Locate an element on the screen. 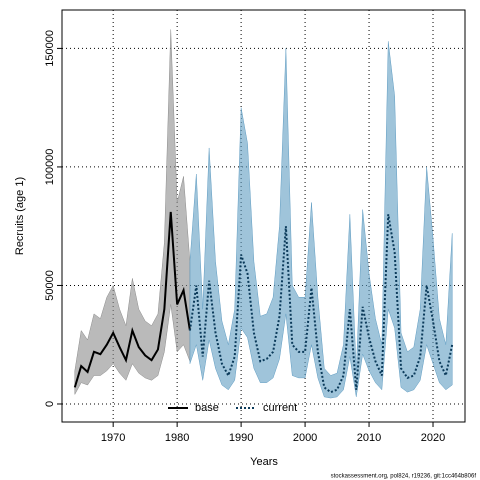 This screenshot has width=480, height=480. series-line is located at coordinates (132, 299).